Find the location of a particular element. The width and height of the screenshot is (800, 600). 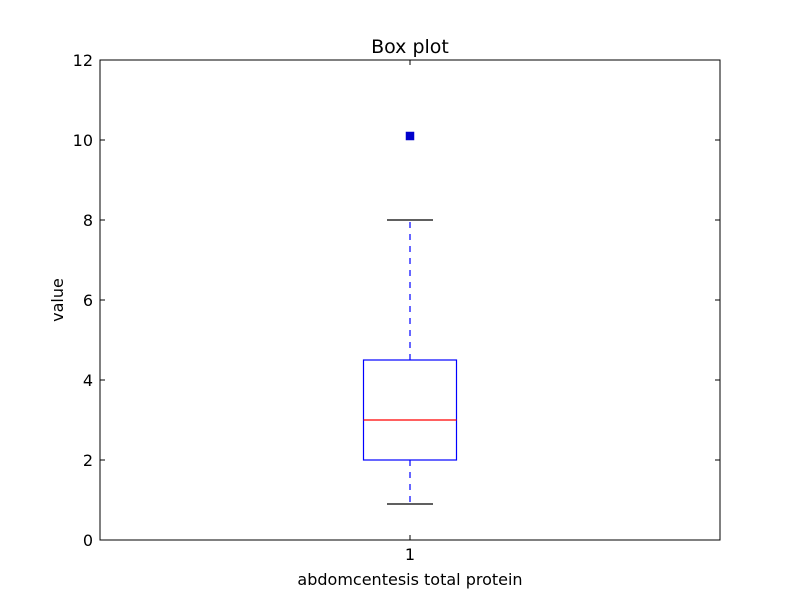

y-tick-label: 6 is located at coordinates (88, 300).